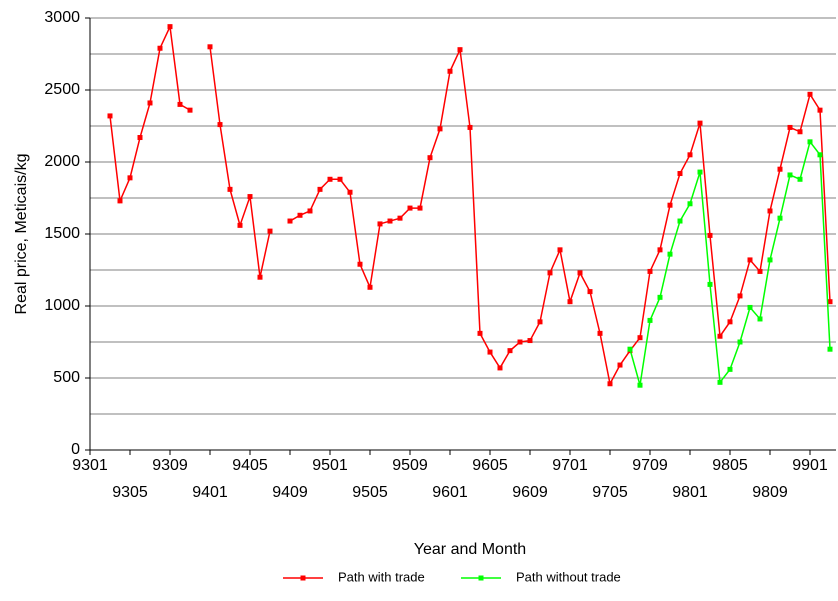 The image size is (838, 601). I want to click on x-tick-label: 9609, so click(530, 492).